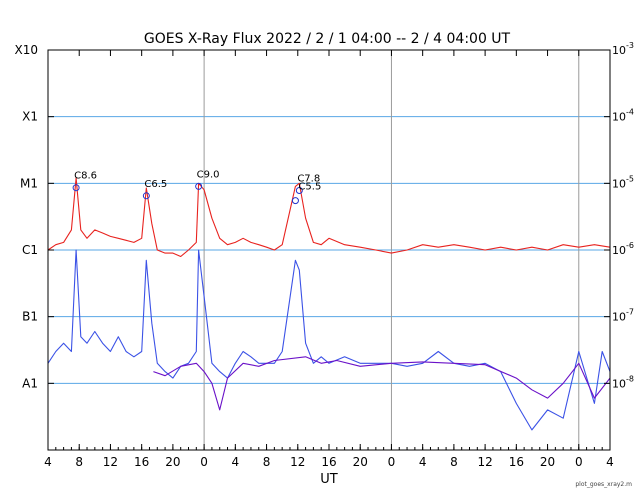  Describe the element at coordinates (29, 183) in the screenshot. I see `left-axis-label: M1` at that location.